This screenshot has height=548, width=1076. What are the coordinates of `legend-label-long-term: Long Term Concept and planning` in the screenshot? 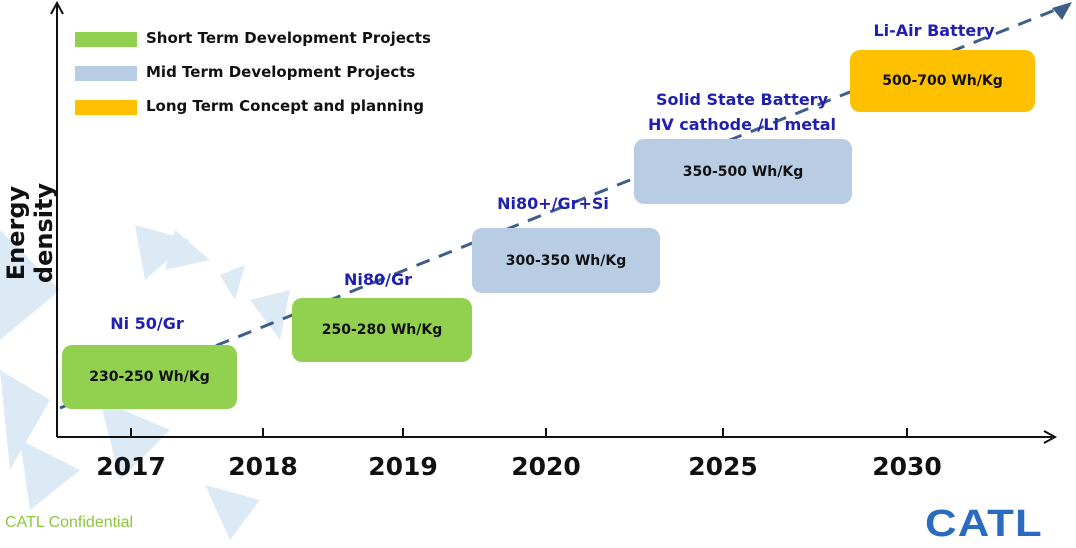 It's located at (285, 106).